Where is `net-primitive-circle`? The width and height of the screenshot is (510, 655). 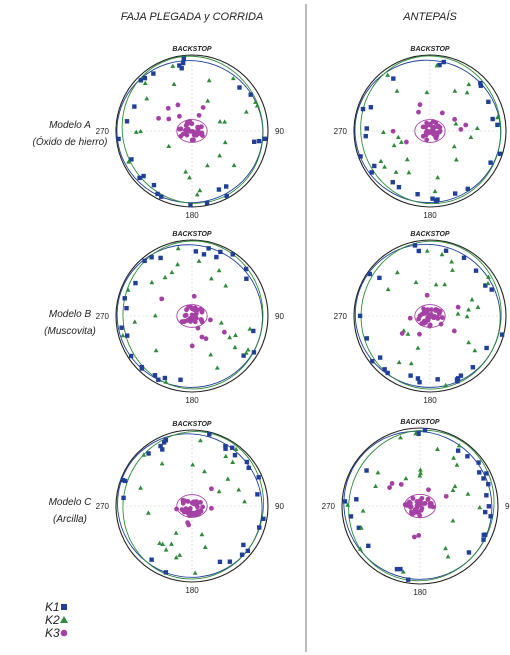
net-primitive-circle is located at coordinates (420, 506).